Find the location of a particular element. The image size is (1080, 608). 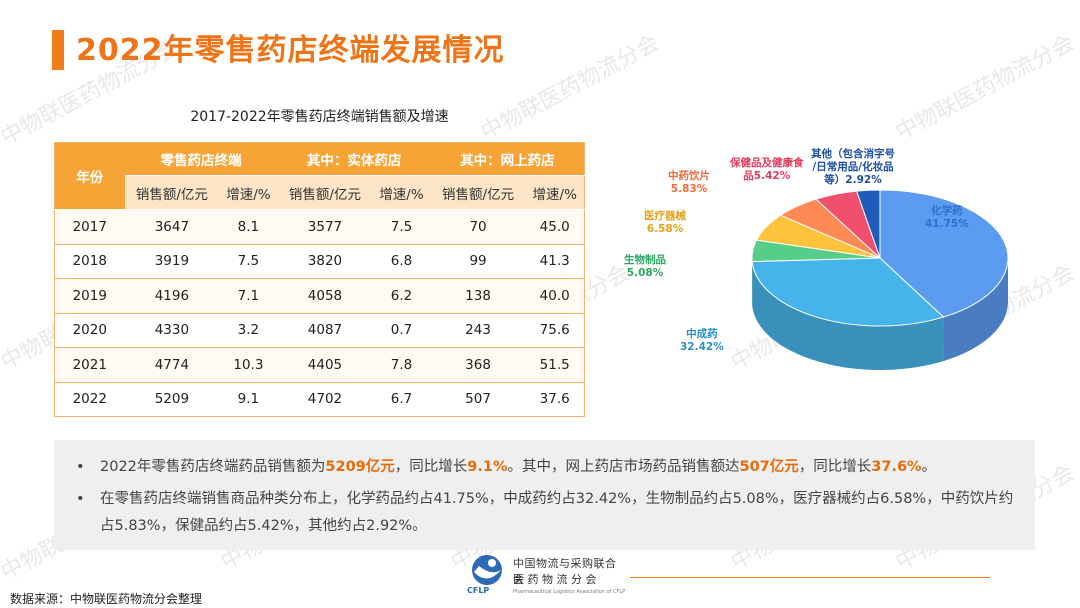

pie-label-name: 中成药 is located at coordinates (702, 334).